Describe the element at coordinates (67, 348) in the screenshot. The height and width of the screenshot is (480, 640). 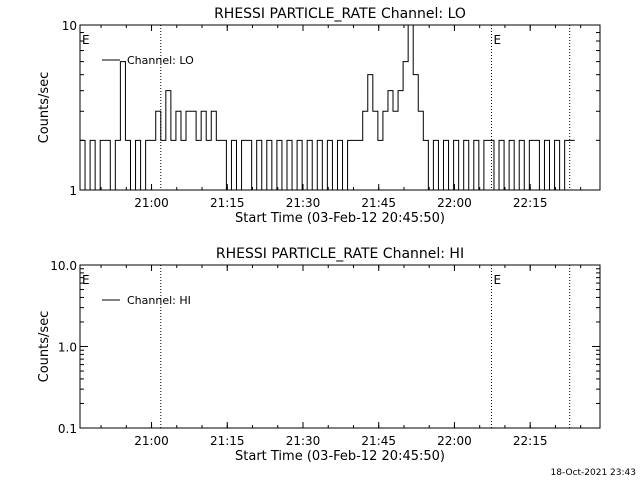
I see `y-tick-label: 1.0` at that location.